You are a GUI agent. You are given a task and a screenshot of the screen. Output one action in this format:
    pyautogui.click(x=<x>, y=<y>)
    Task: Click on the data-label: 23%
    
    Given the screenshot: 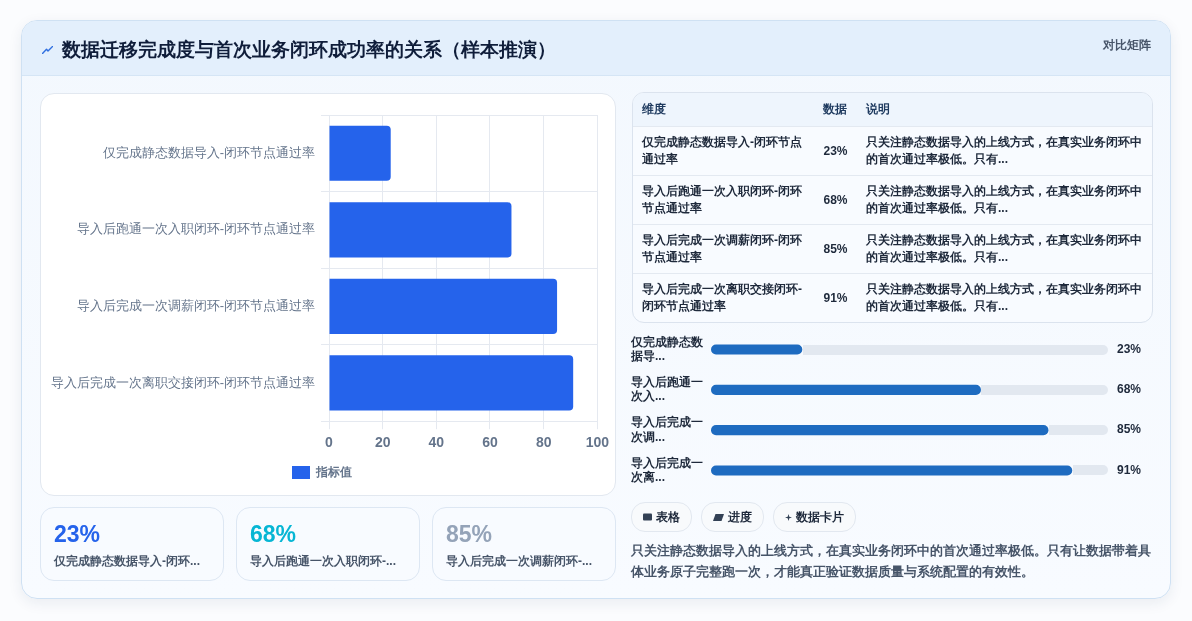 What is the action you would take?
    pyautogui.click(x=1129, y=348)
    